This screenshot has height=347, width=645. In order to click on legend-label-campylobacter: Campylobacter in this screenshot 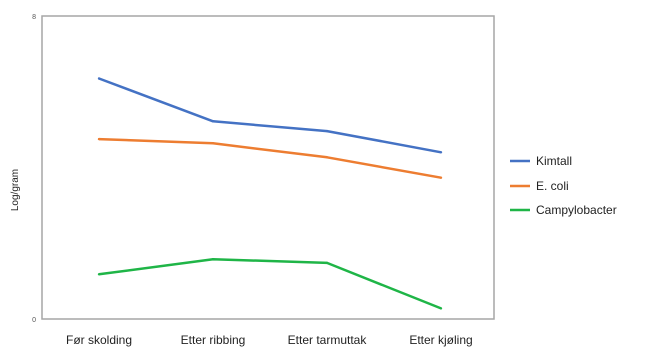, I will do `click(576, 210)`.